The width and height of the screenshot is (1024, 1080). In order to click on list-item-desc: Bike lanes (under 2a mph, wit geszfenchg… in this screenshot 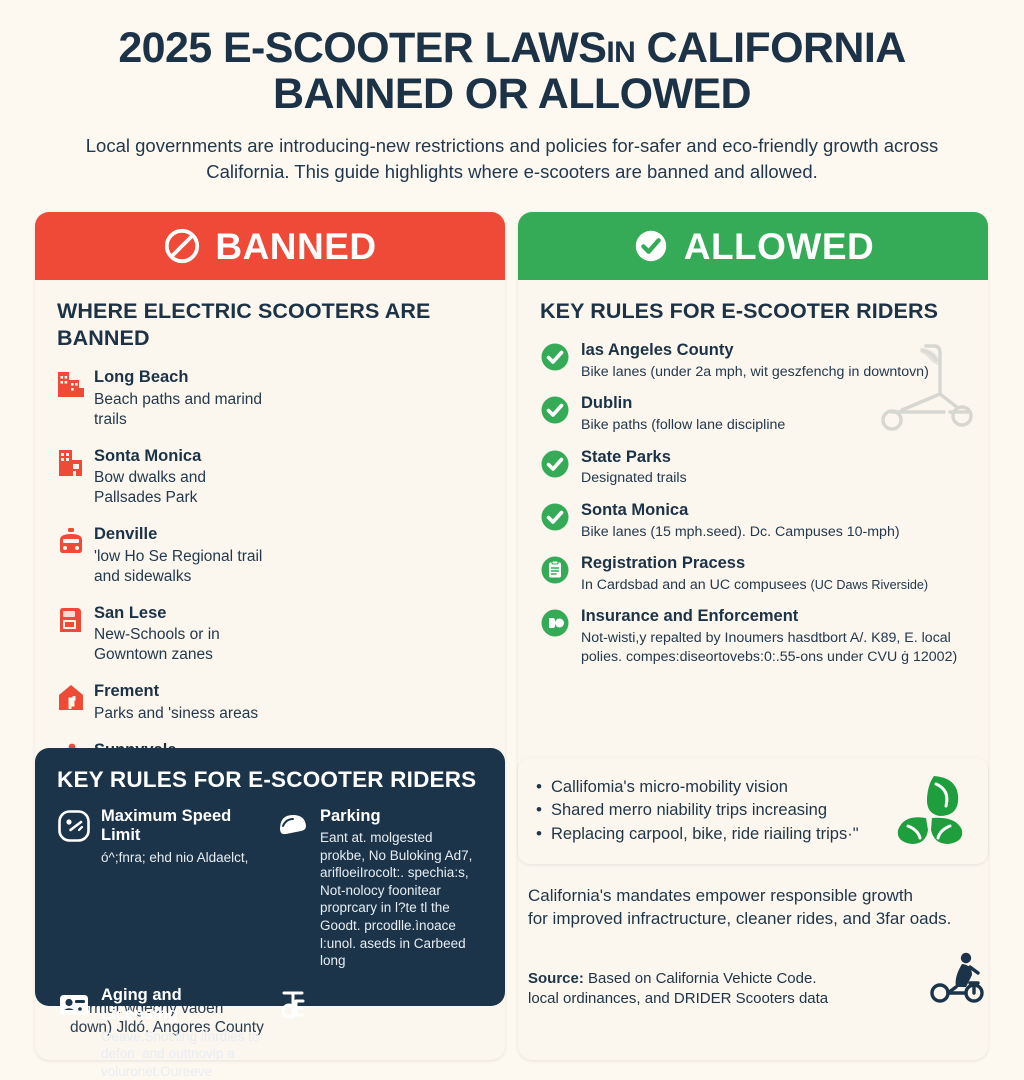, I will do `click(755, 371)`.